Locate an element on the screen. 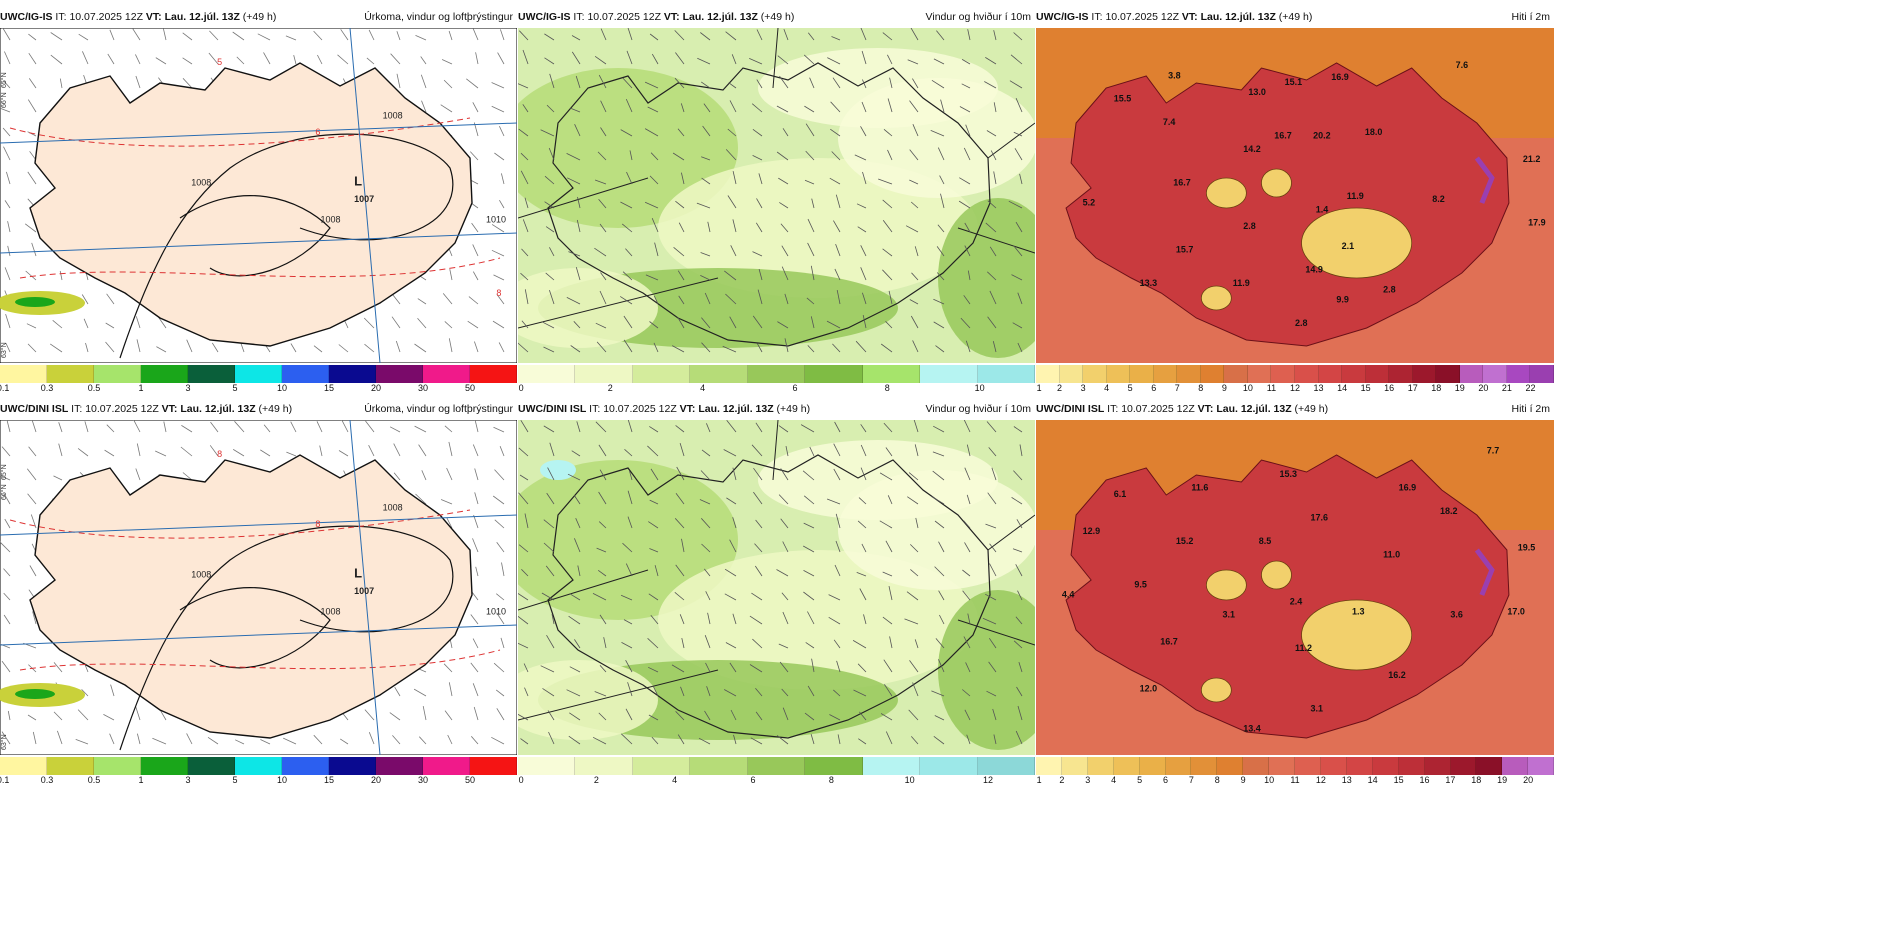 This screenshot has height=950, width=1900. colorbar-tick-label: 0 is located at coordinates (521, 780).